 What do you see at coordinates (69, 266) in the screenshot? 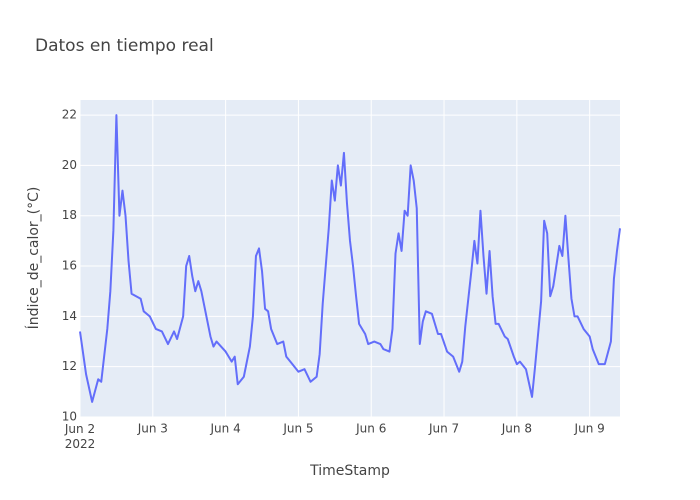
I see `y-tick-label: 16` at bounding box center [69, 266].